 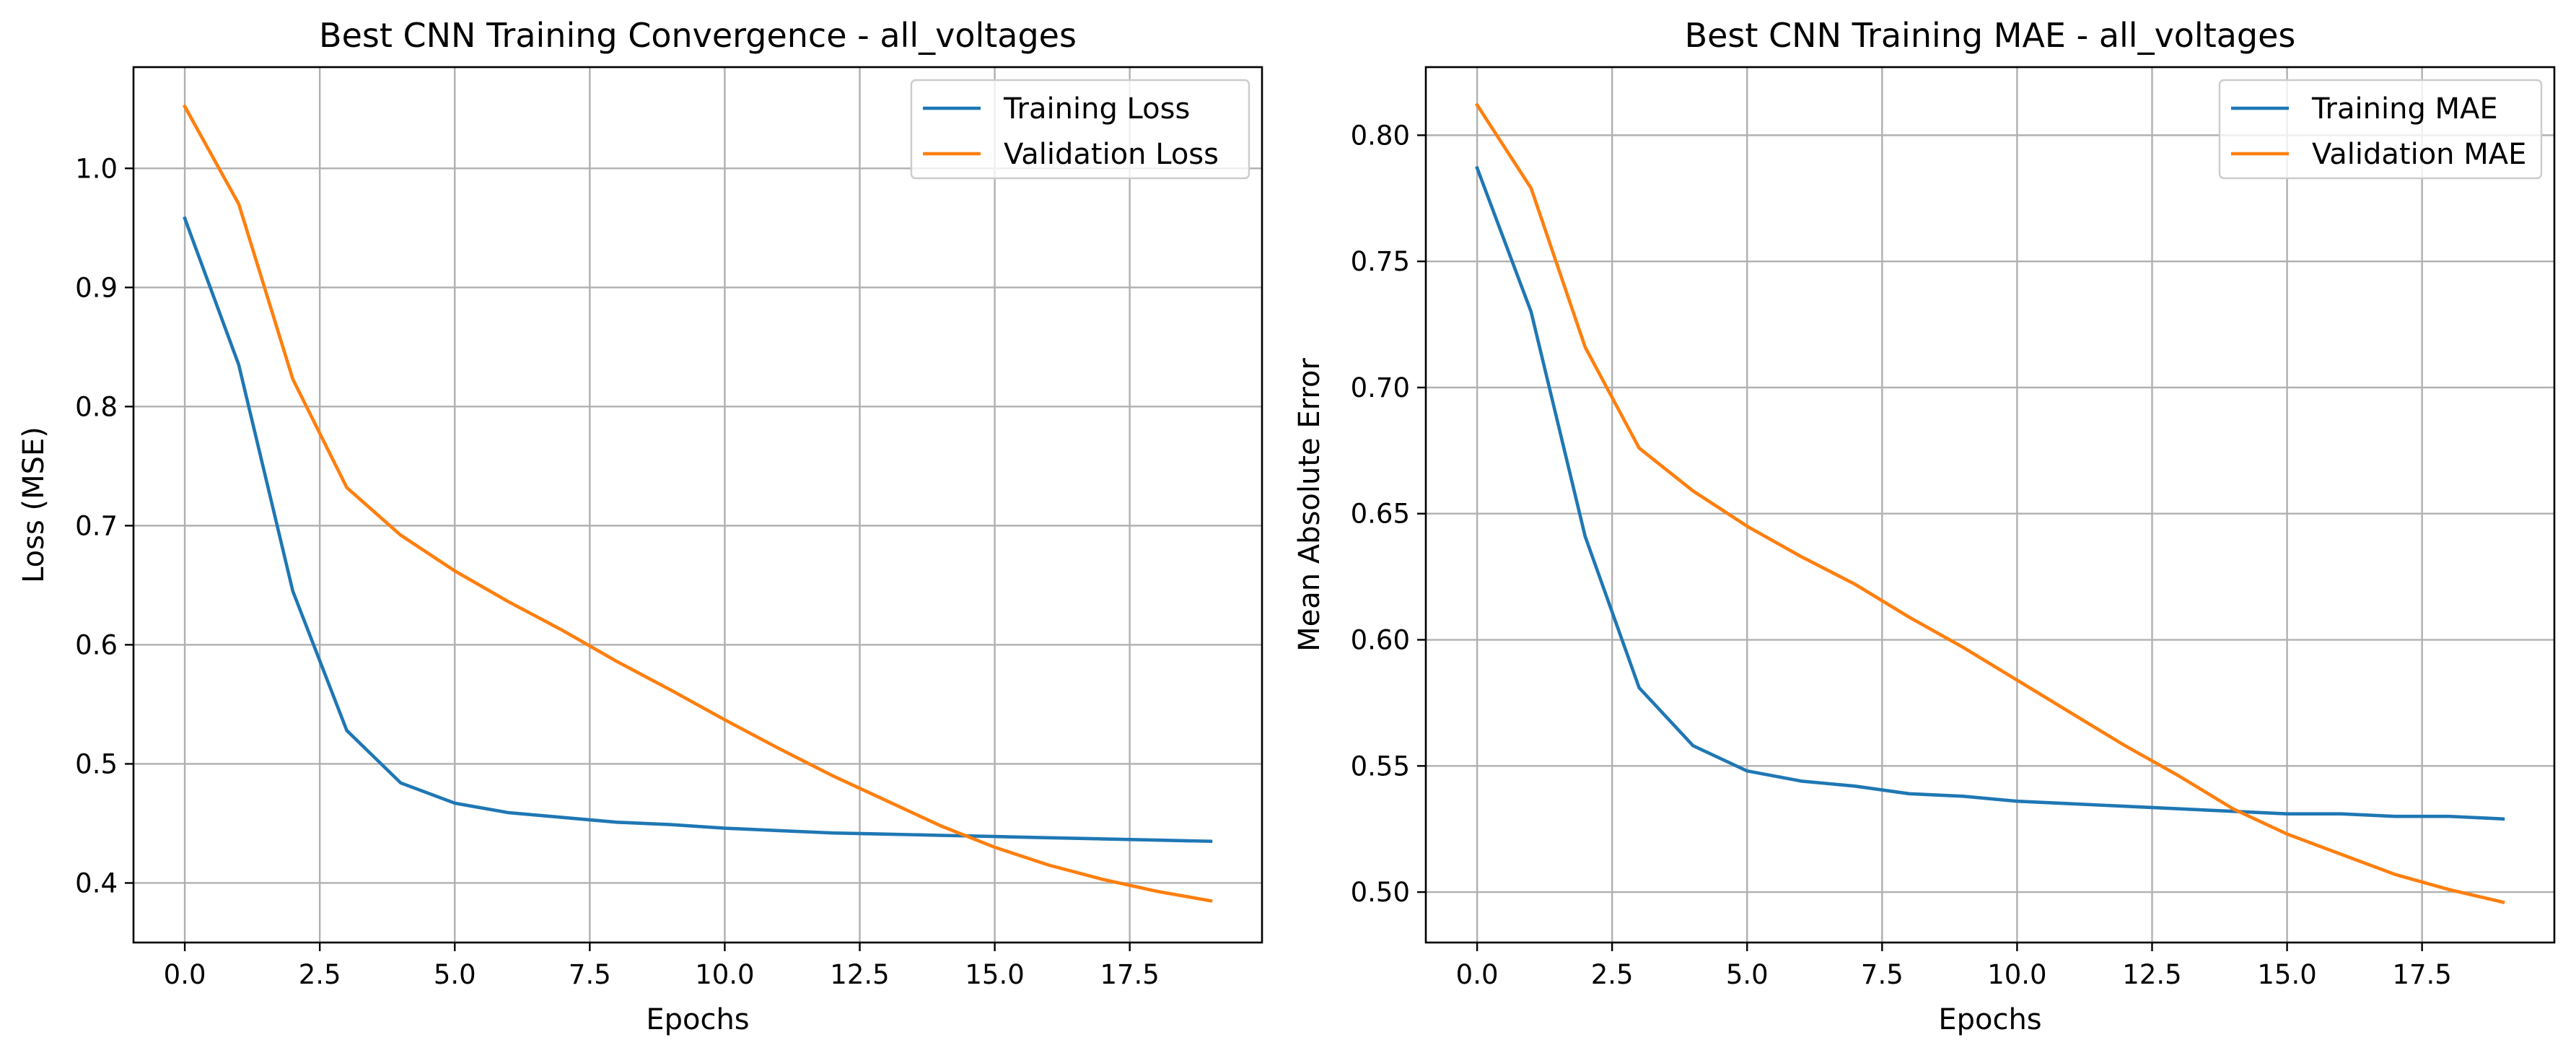 What do you see at coordinates (1380, 640) in the screenshot?
I see `y-tick-label: 0.60` at bounding box center [1380, 640].